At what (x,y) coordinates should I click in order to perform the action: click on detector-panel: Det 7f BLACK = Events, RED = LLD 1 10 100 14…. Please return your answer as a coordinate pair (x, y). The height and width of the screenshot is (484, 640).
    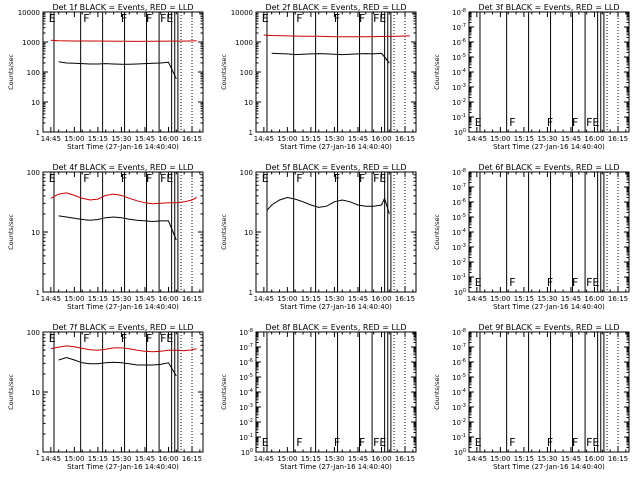
    Looking at the image, I should click on (105, 397).